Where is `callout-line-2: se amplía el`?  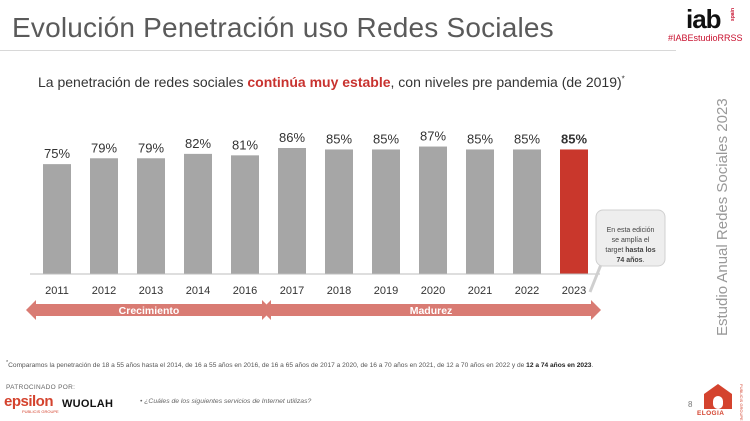 callout-line-2: se amplía el is located at coordinates (631, 240).